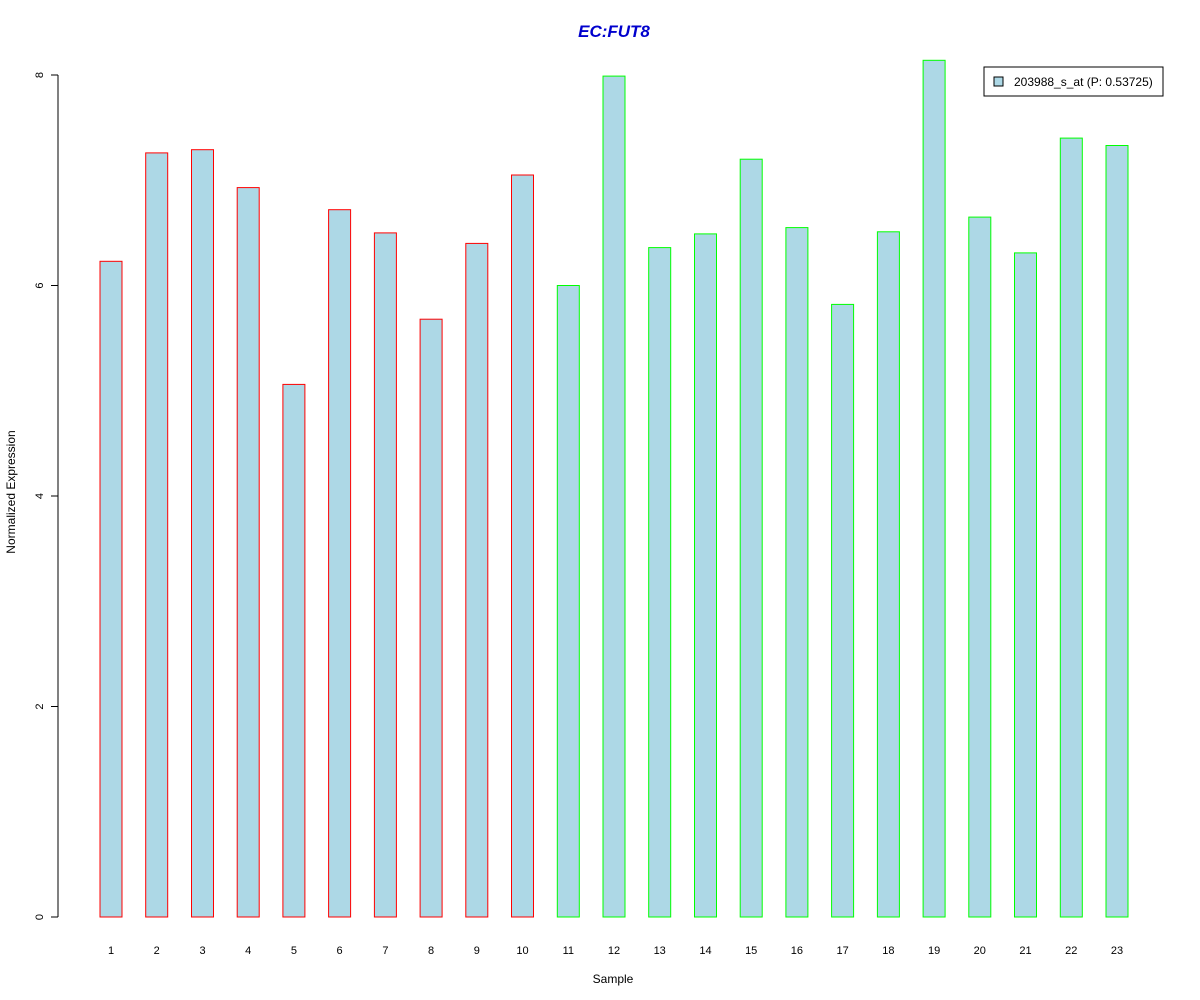 Image resolution: width=1200 pixels, height=1000 pixels. Describe the element at coordinates (431, 951) in the screenshot. I see `x-tick-label: 8` at that location.